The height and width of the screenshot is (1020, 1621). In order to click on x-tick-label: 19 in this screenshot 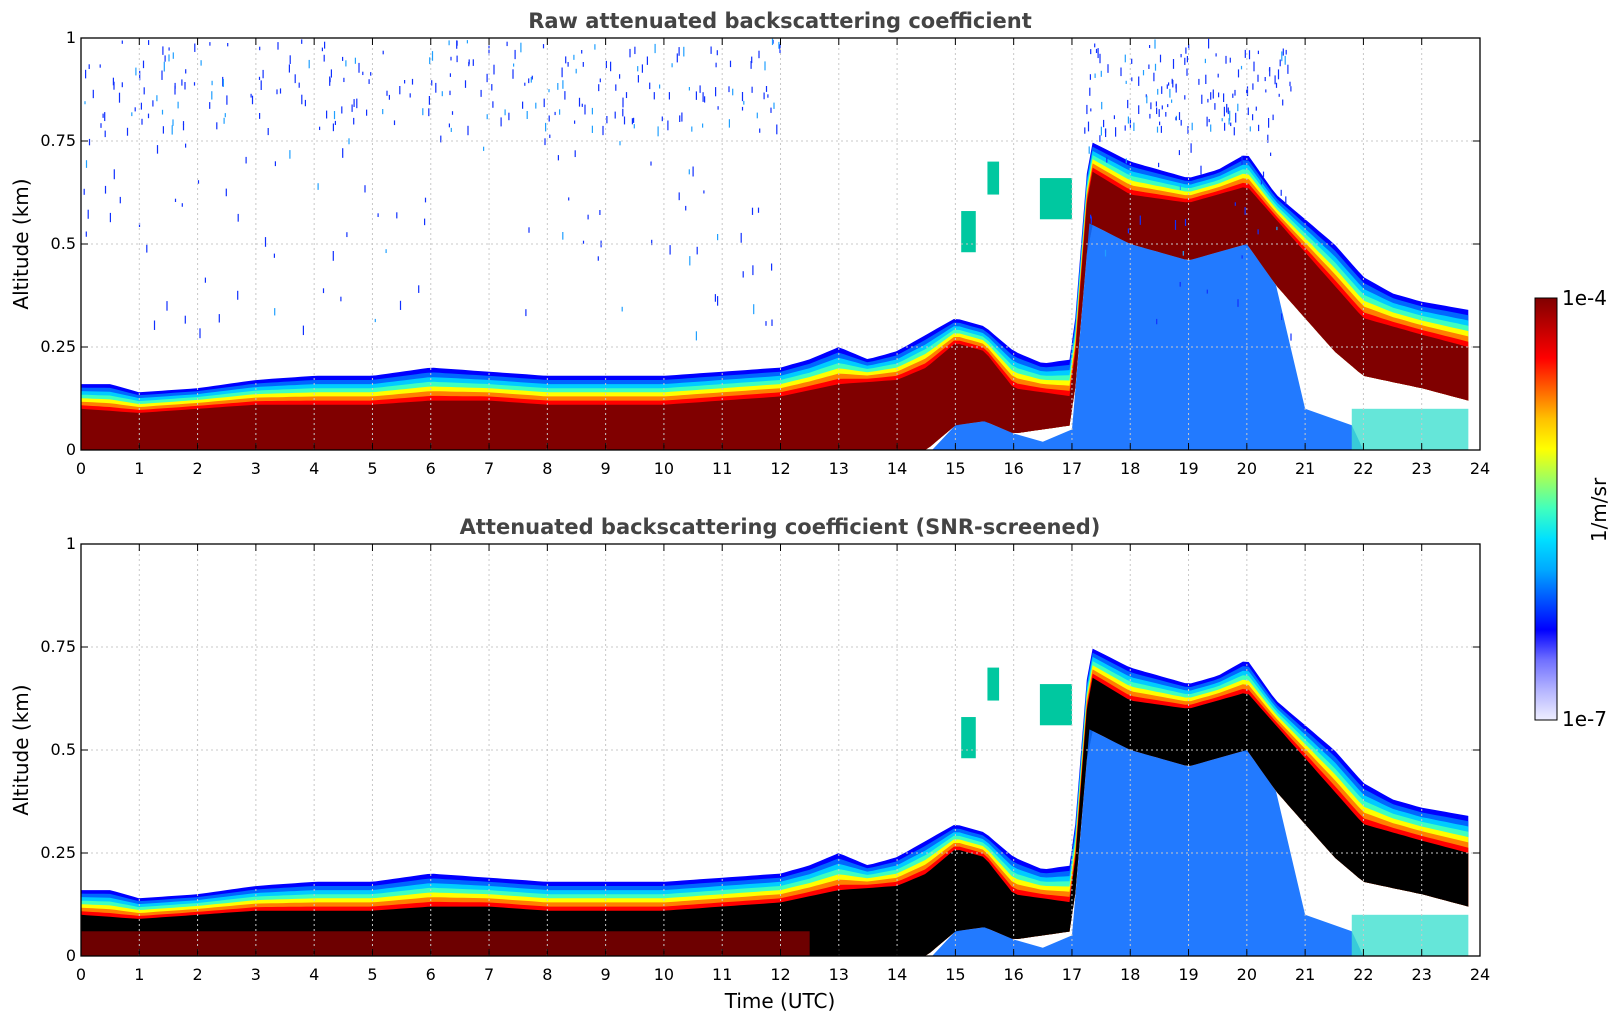, I will do `click(1188, 974)`.